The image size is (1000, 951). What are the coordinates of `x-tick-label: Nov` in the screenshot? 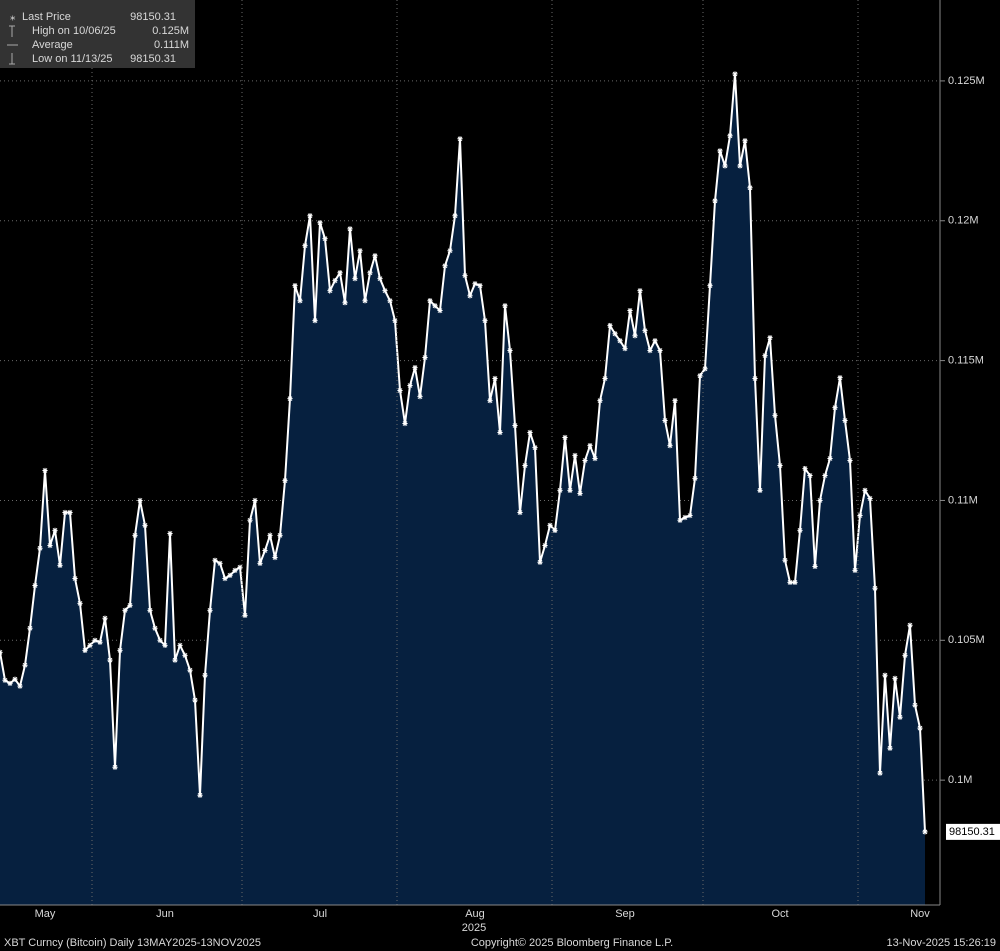 It's located at (920, 914).